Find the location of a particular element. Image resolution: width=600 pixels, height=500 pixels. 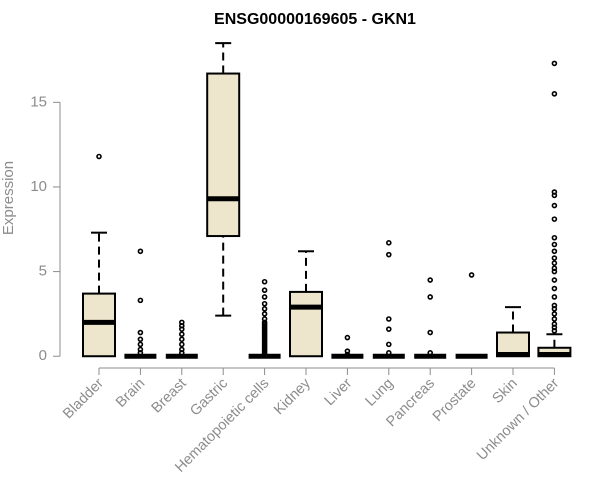

y-tick-label: 15 is located at coordinates (38, 101).